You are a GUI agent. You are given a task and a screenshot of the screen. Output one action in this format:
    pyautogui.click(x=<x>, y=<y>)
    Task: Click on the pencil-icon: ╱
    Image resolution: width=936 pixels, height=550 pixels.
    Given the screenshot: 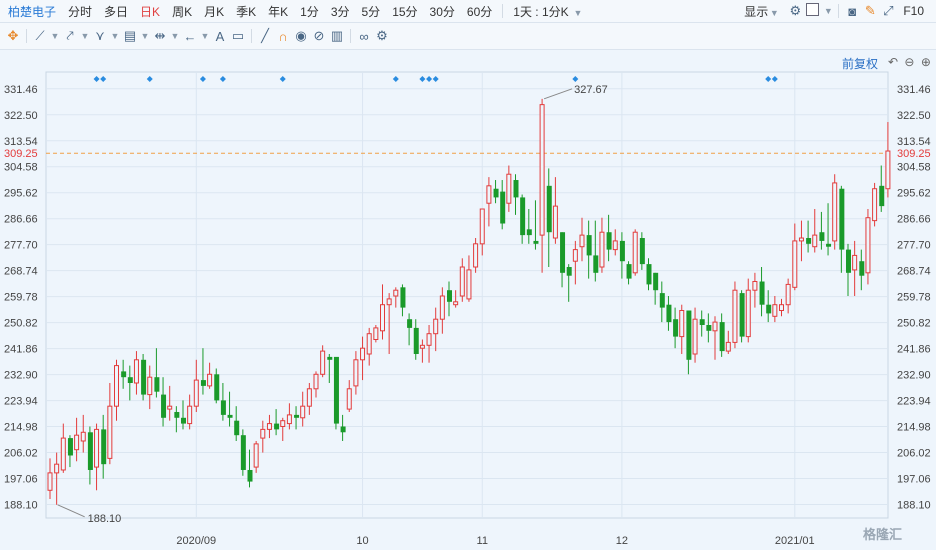 What is the action you would take?
    pyautogui.click(x=265, y=35)
    